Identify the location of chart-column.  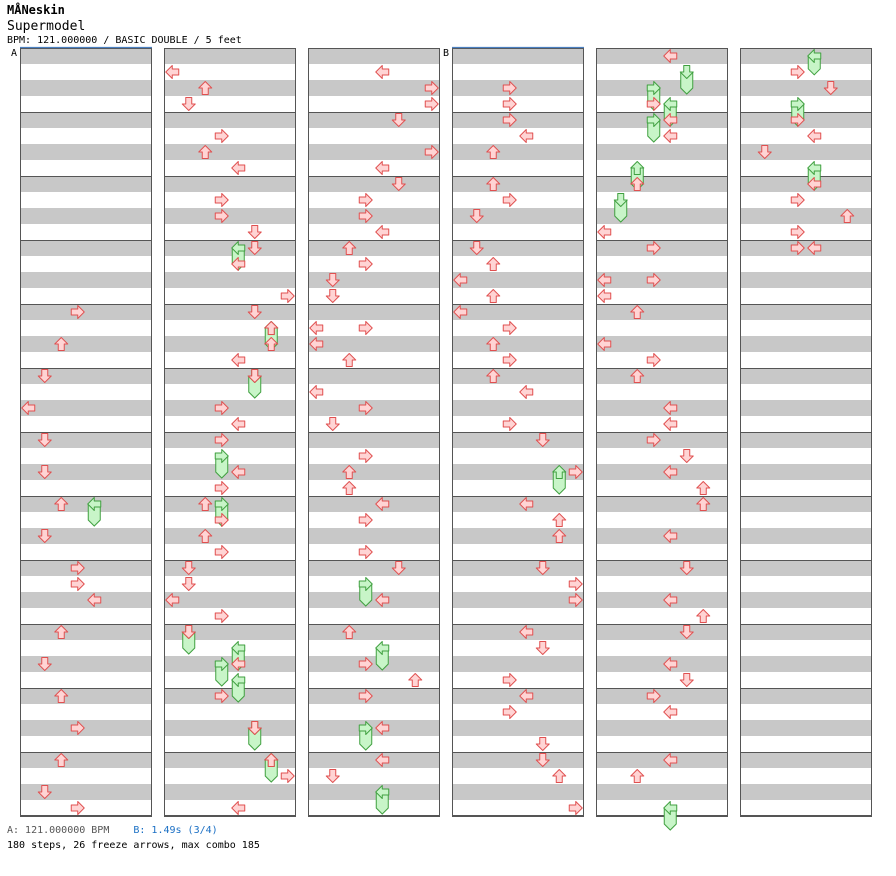
(230, 432).